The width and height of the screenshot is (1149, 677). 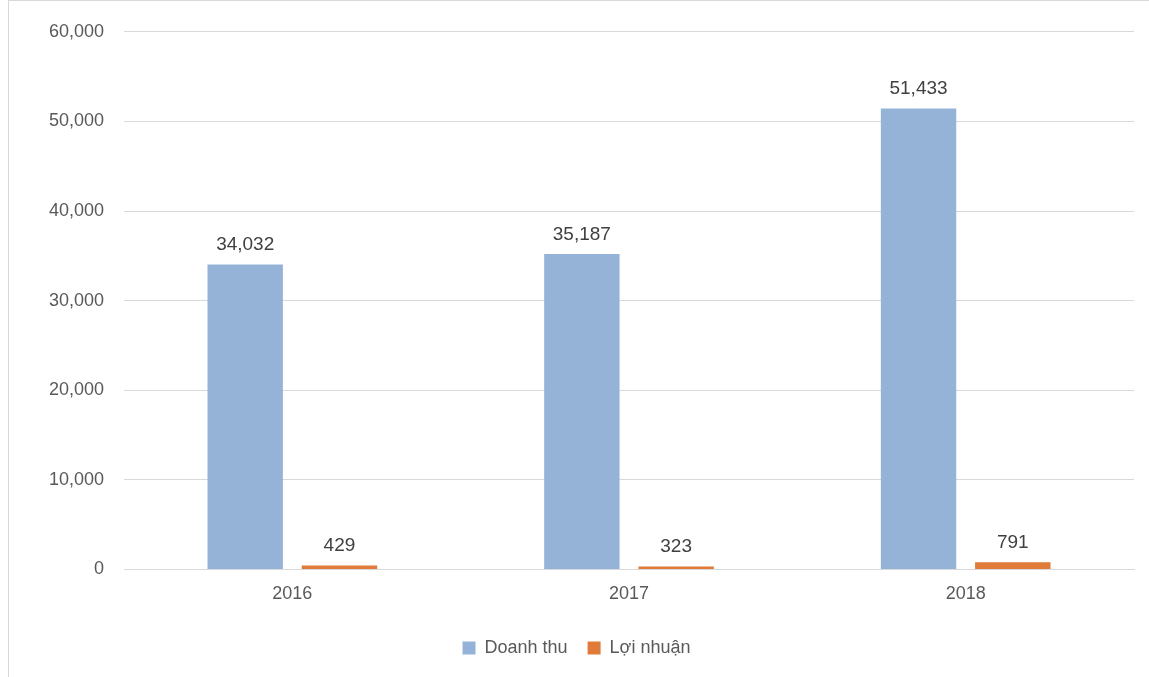 I want to click on y-tick-label: 40,000, so click(x=76, y=209).